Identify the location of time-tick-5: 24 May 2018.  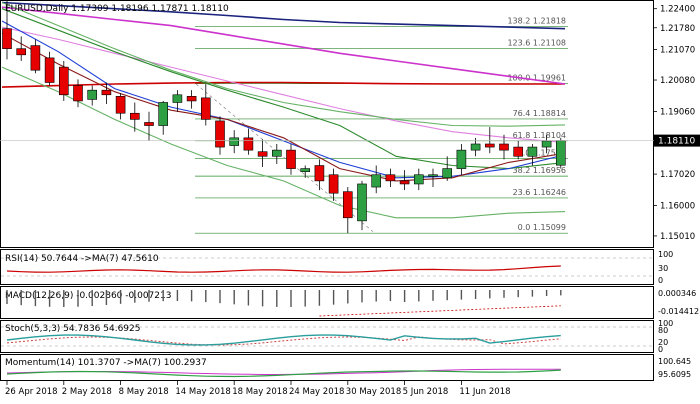
(316, 392).